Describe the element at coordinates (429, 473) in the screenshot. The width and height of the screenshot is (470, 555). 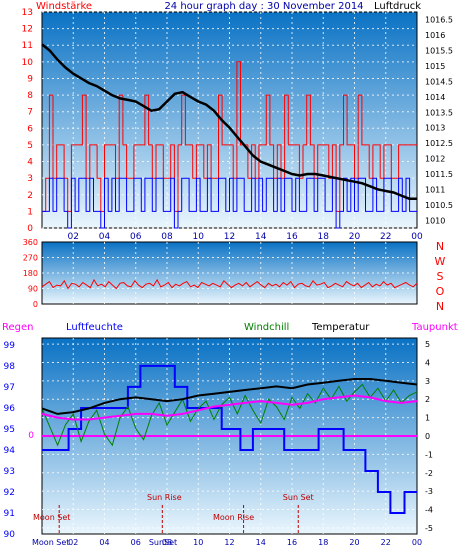
I see `temperature-tick--2: -2` at that location.